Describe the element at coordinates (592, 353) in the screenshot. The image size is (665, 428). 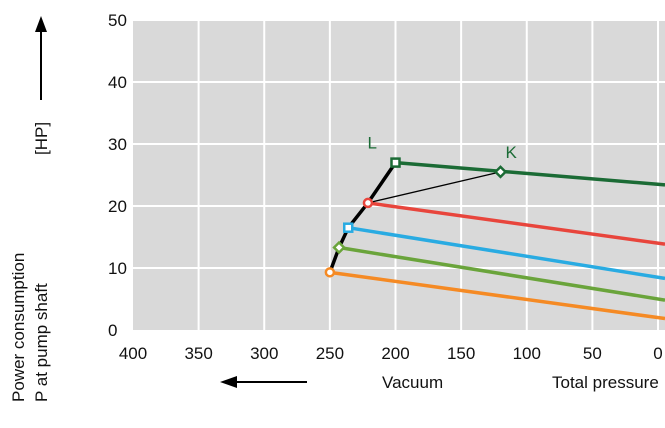
I see `x-tick-label: 50` at that location.